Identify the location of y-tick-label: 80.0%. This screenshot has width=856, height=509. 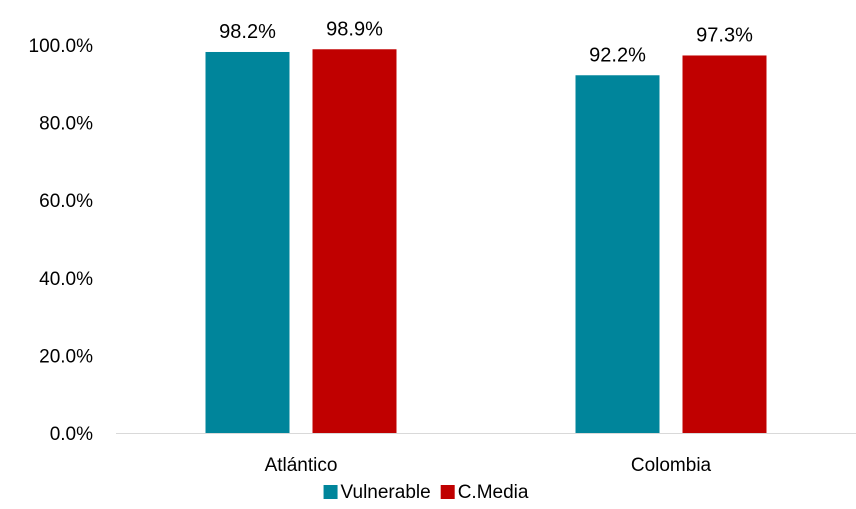
(66, 124).